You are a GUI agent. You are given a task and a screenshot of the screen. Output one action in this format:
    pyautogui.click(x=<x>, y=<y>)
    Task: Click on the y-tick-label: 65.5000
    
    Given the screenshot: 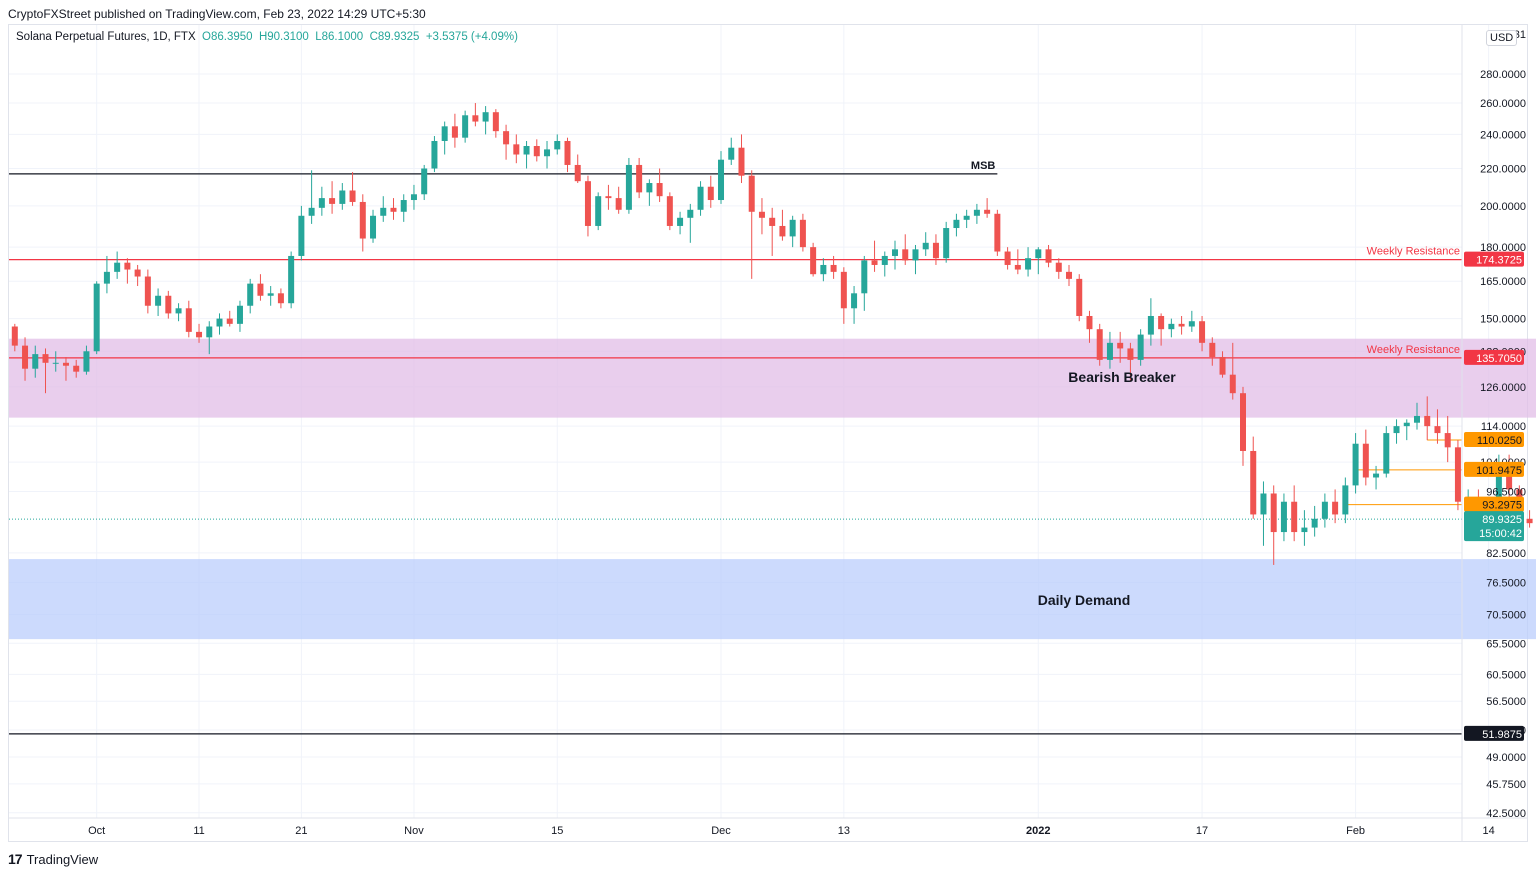 What is the action you would take?
    pyautogui.click(x=1506, y=644)
    